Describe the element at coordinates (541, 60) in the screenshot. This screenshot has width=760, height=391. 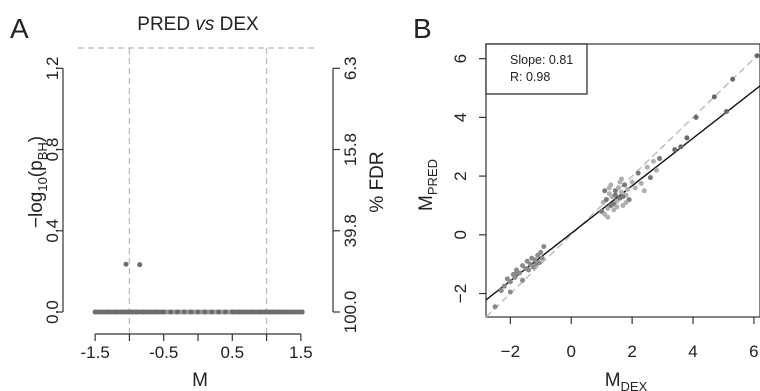
I see `panel-b-legend-slope: Slope: 0.81` at that location.